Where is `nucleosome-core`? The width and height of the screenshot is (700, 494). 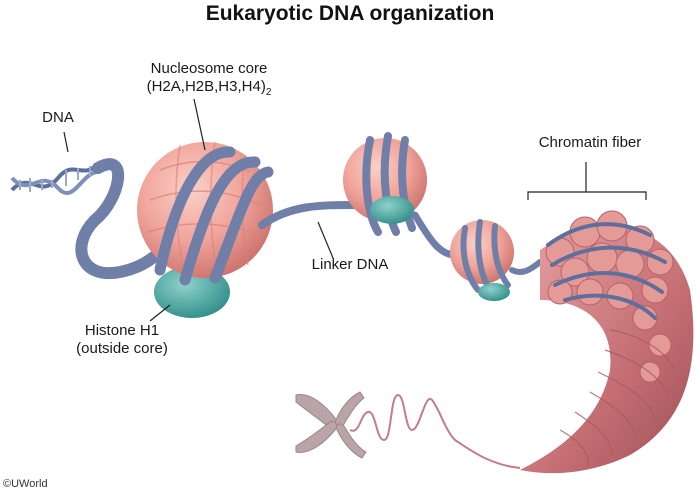 nucleosome-core is located at coordinates (205, 213).